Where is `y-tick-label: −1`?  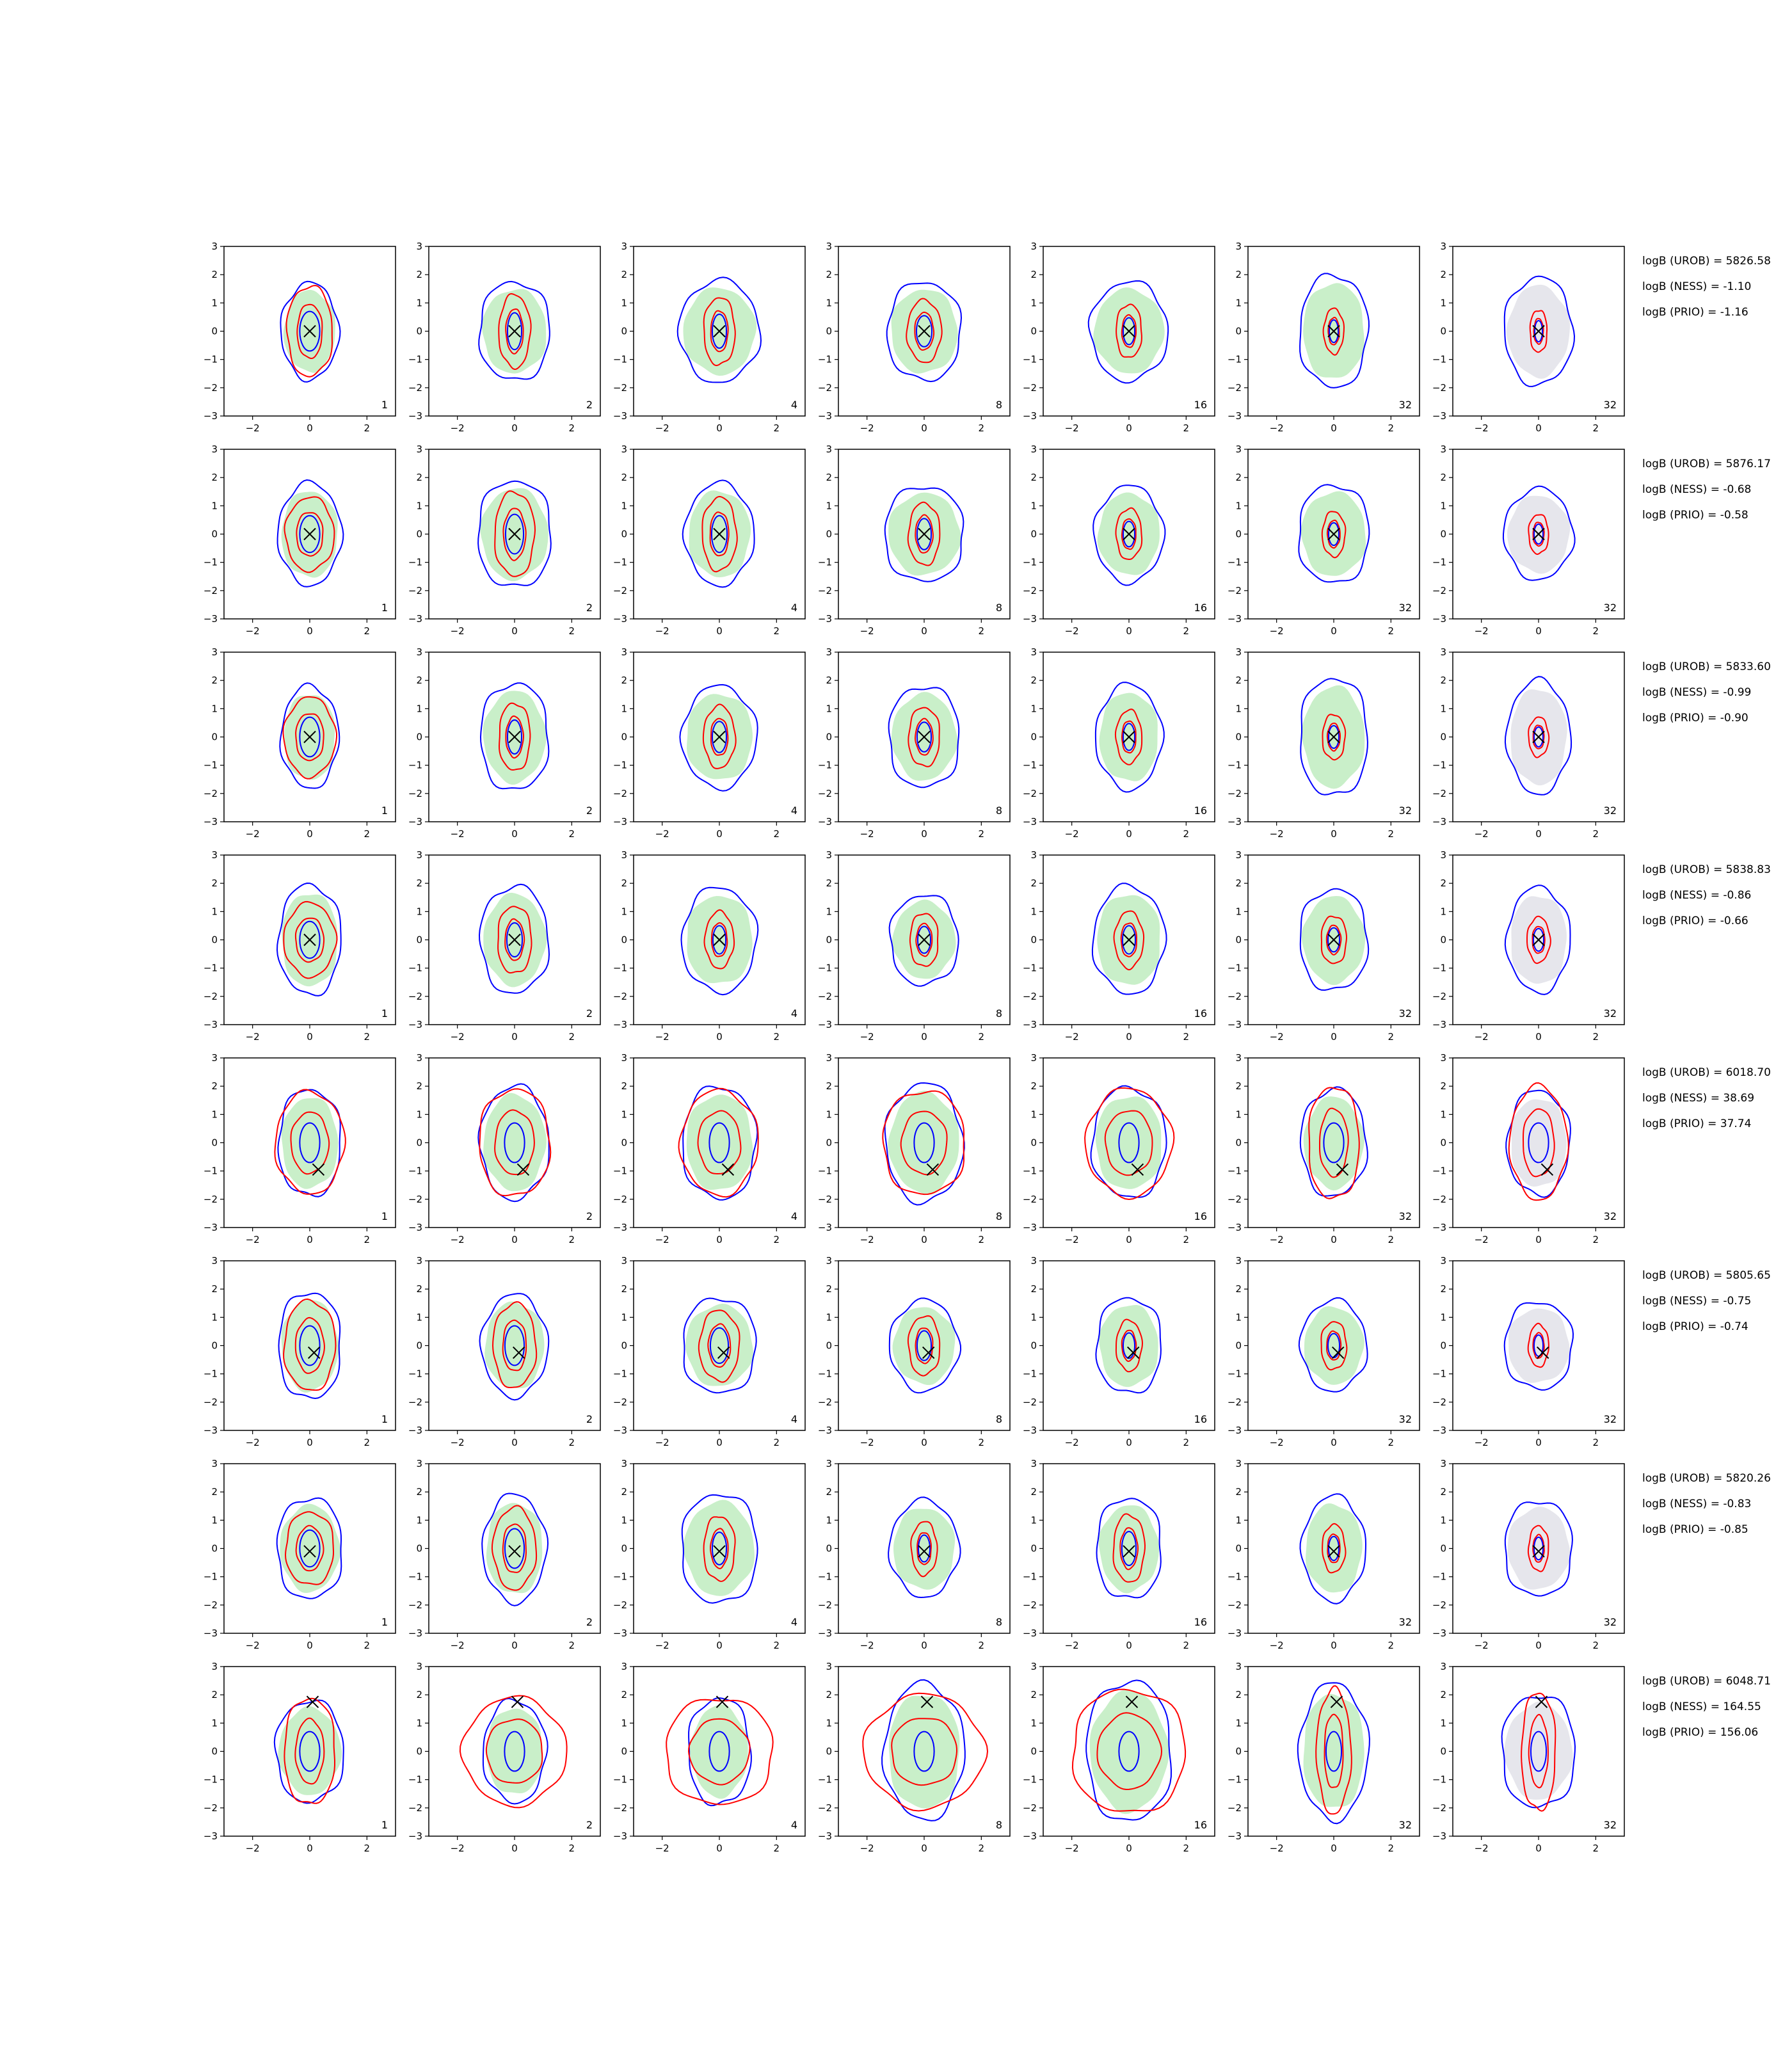
y-tick-label: −1 is located at coordinates (1235, 765).